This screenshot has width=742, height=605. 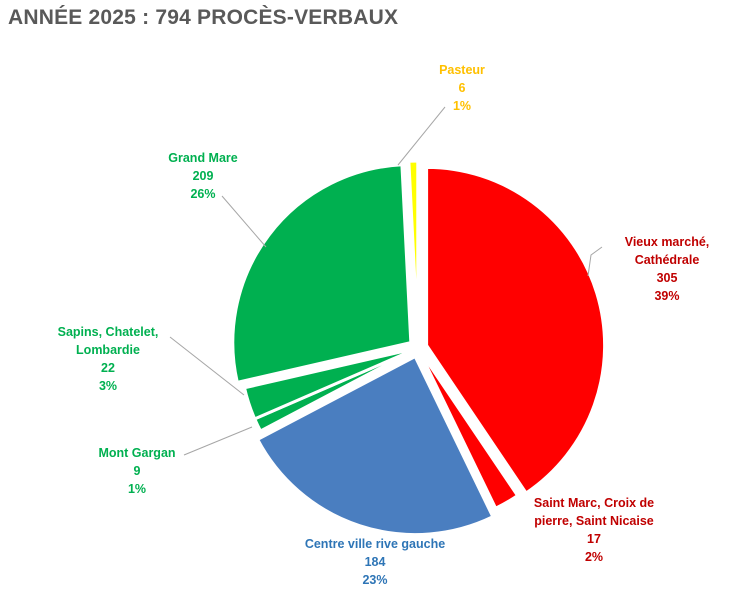 What do you see at coordinates (413, 250) in the screenshot?
I see `pie-slice-pasteur` at bounding box center [413, 250].